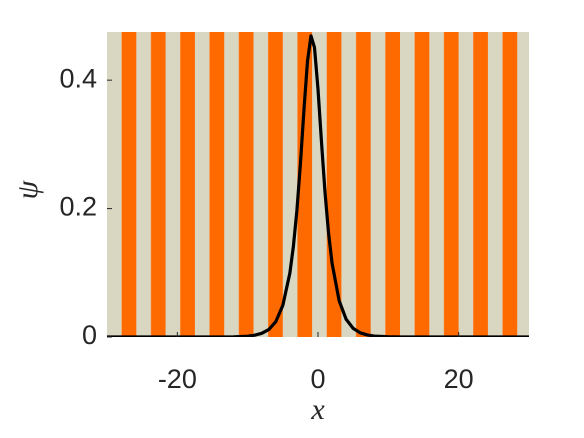 The width and height of the screenshot is (584, 438). I want to click on x-tick-label: -20, so click(177, 379).